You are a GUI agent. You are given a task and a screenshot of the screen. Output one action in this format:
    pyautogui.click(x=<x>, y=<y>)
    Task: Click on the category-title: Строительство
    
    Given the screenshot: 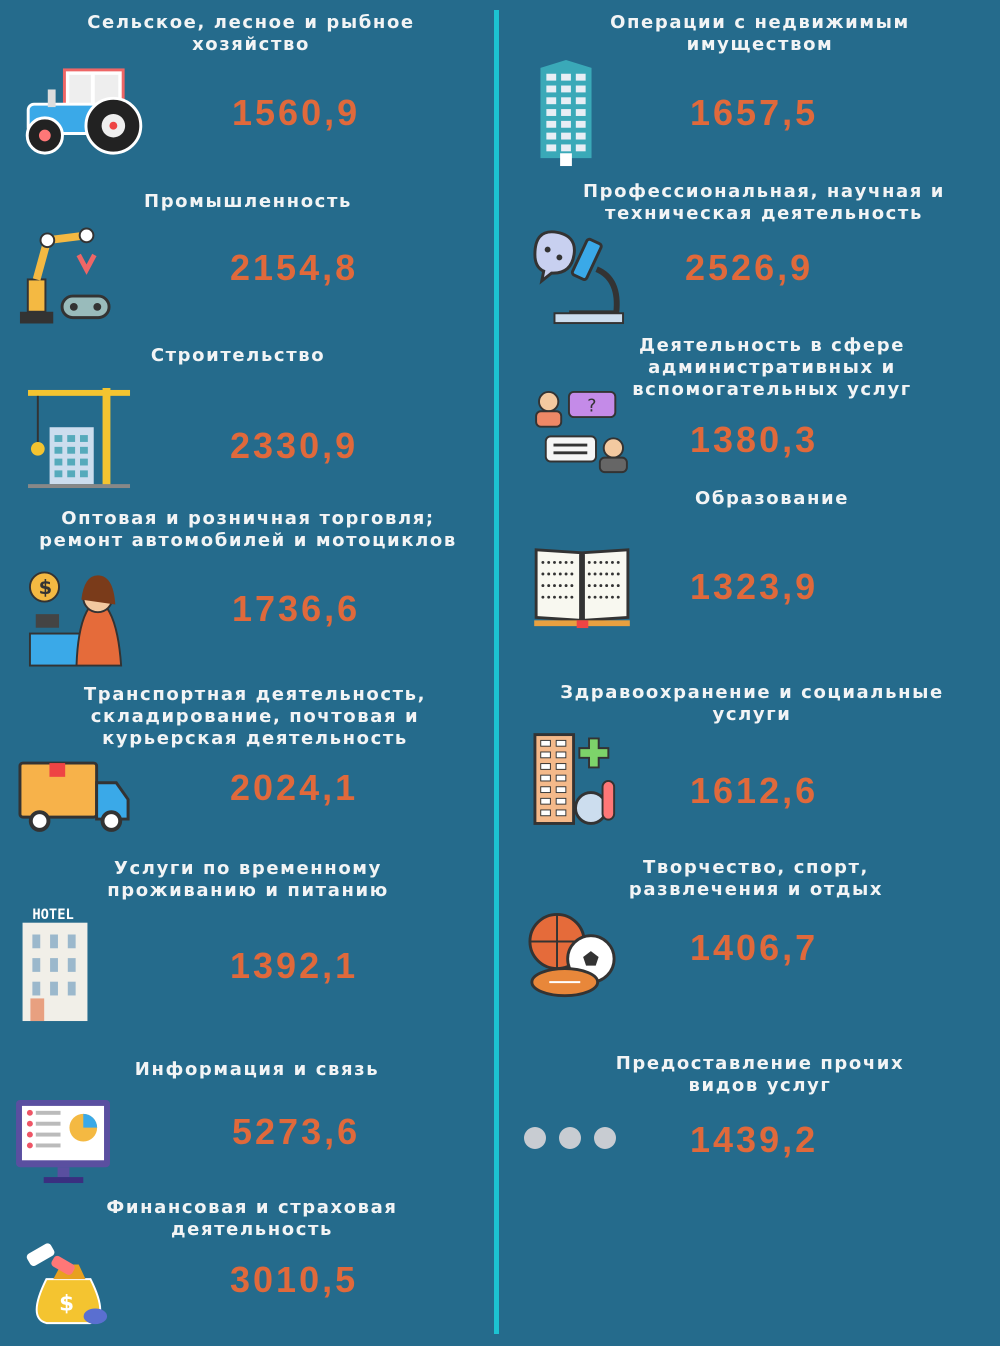 What is the action you would take?
    pyautogui.click(x=238, y=355)
    